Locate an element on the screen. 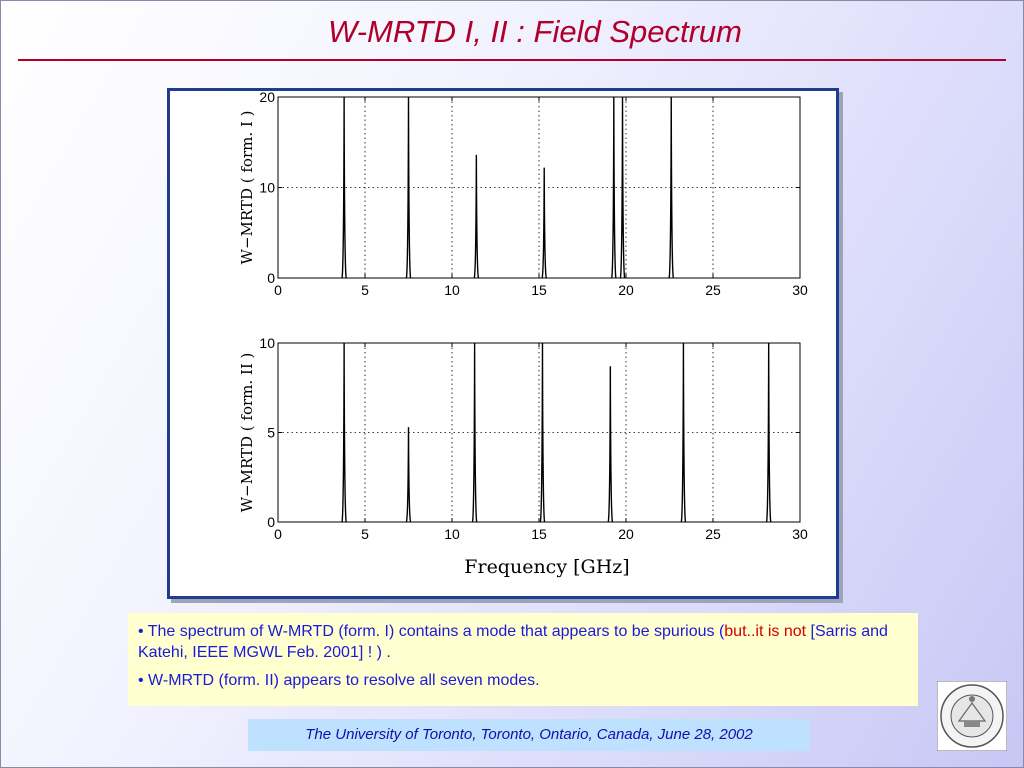 The image size is (1024, 768). panel2-xtick-label: 15 is located at coordinates (539, 534).